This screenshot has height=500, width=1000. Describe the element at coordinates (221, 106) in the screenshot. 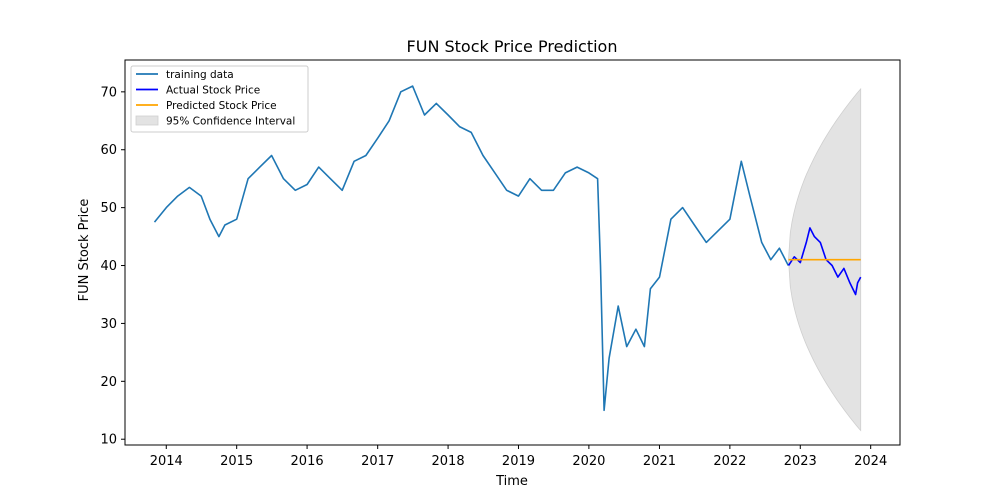

I see `legend-label-predicted-stock-price: Predicted Stock Price` at that location.